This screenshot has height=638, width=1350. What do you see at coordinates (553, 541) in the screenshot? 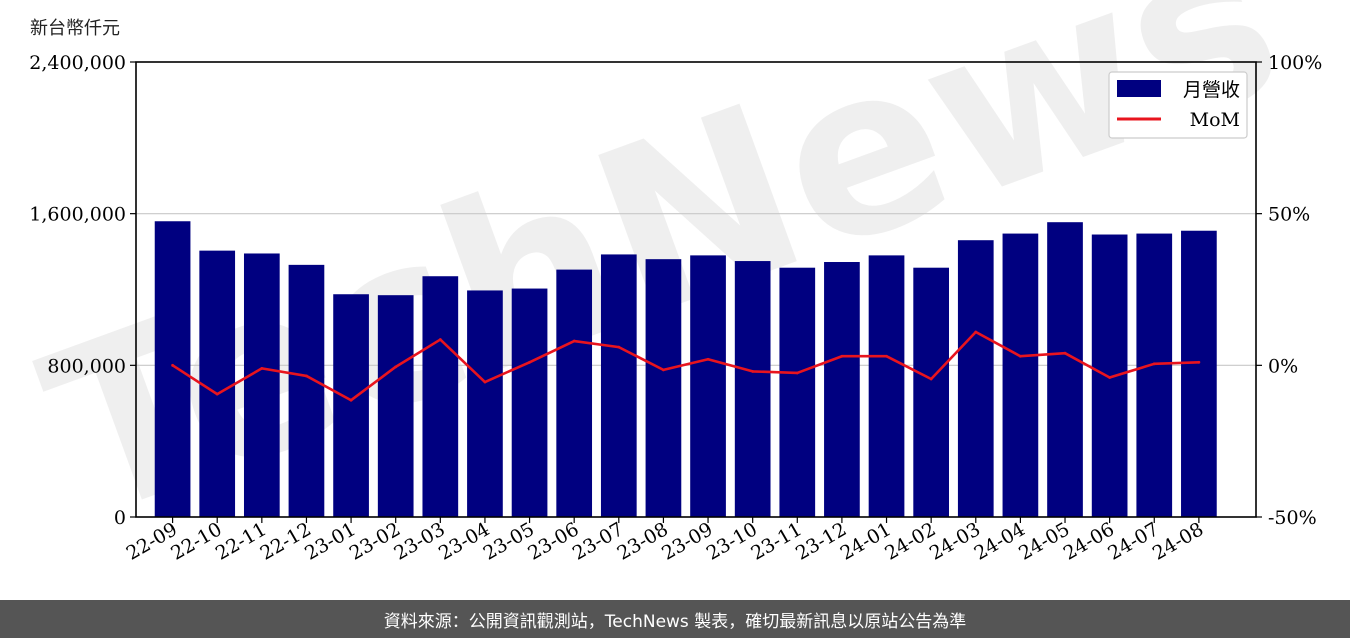
I see `x-tick-label: 23-06` at bounding box center [553, 541].